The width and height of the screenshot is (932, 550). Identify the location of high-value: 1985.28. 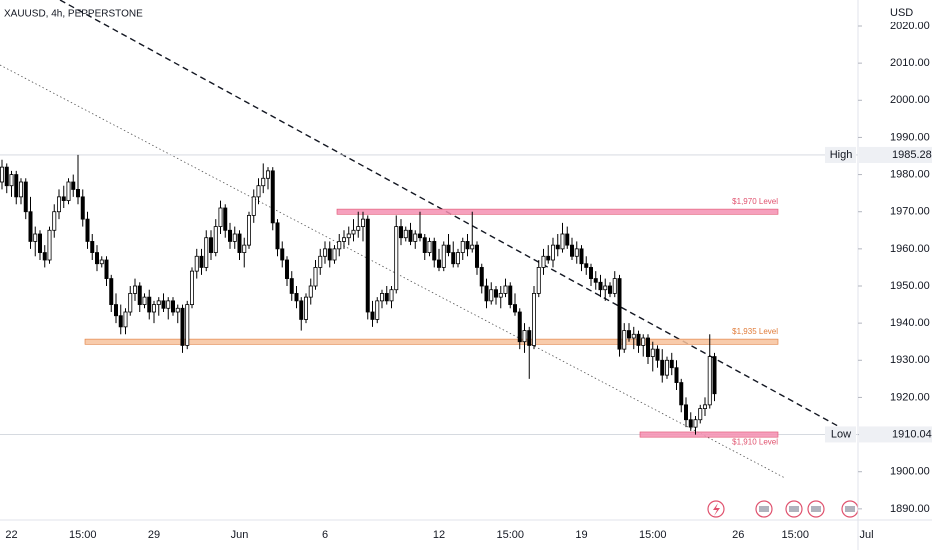
(912, 155).